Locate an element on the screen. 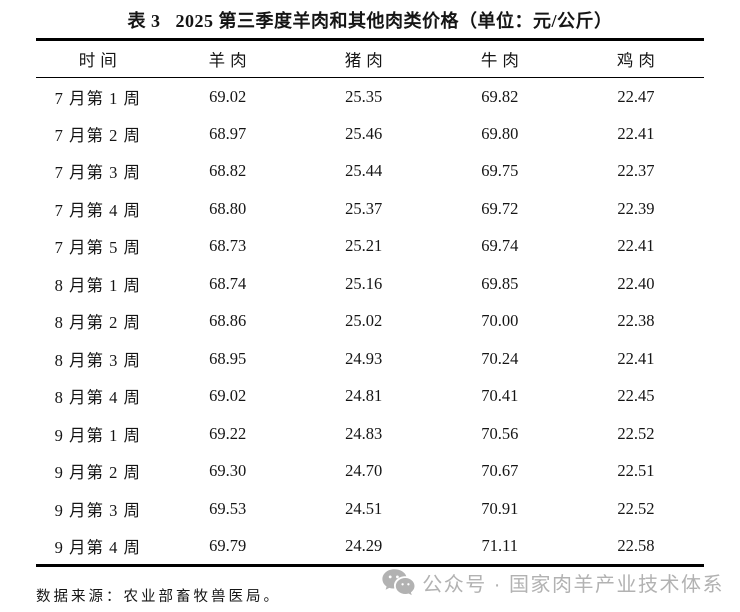 The width and height of the screenshot is (740, 612). row-time-label: 8 月第 4 周 is located at coordinates (97, 398).